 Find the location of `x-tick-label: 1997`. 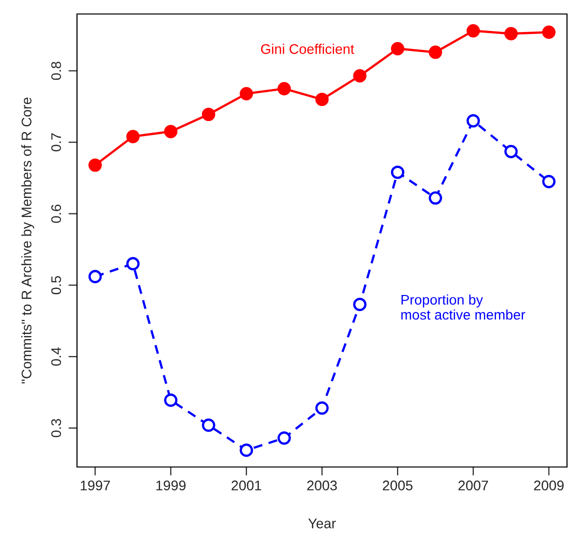

x-tick-label: 1997 is located at coordinates (95, 485).